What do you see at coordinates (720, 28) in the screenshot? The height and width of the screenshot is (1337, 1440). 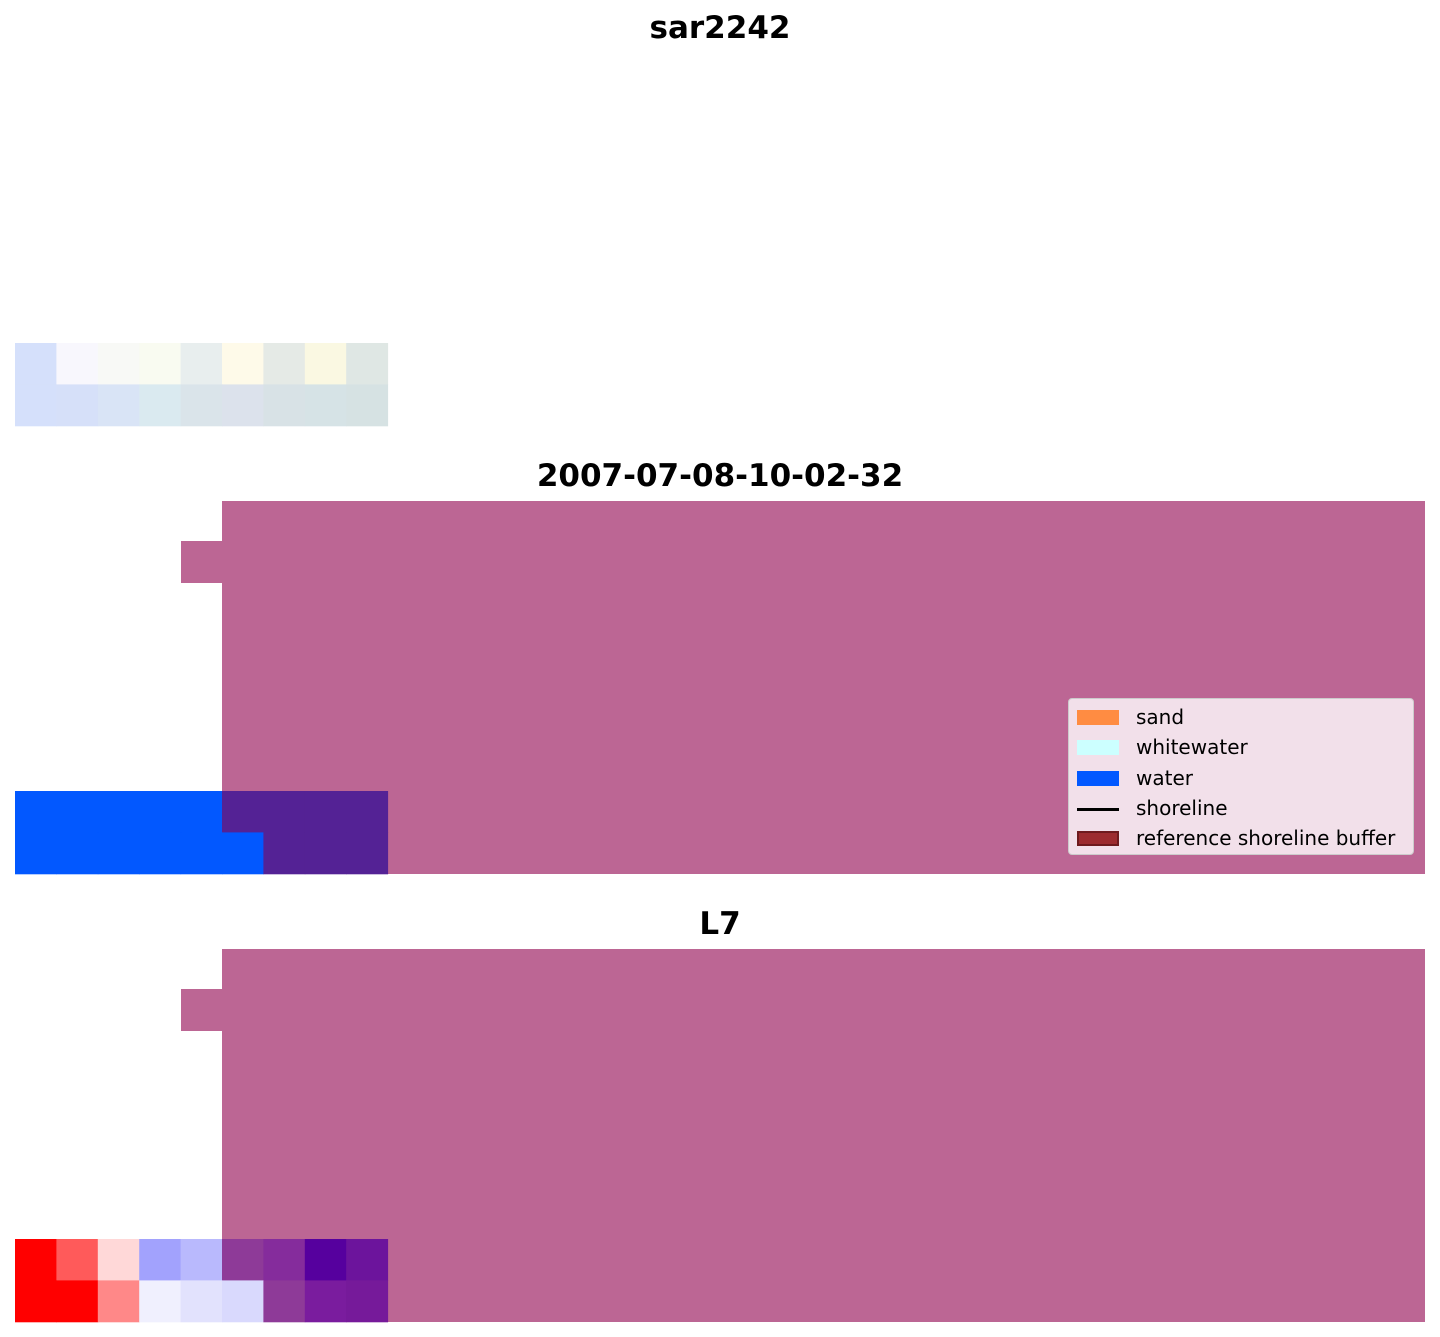 I see `panel-title-1: sar2242` at bounding box center [720, 28].